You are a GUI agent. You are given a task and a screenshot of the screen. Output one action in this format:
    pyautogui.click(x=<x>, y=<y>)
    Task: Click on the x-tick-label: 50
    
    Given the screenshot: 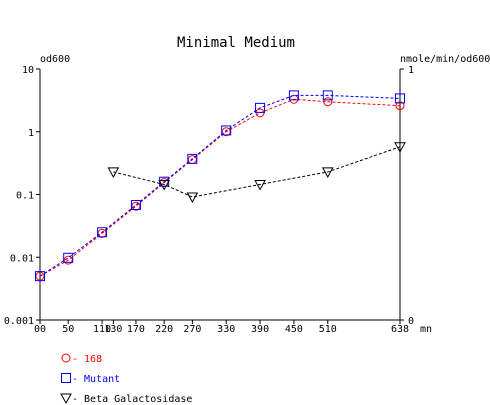 What is the action you would take?
    pyautogui.click(x=68, y=329)
    